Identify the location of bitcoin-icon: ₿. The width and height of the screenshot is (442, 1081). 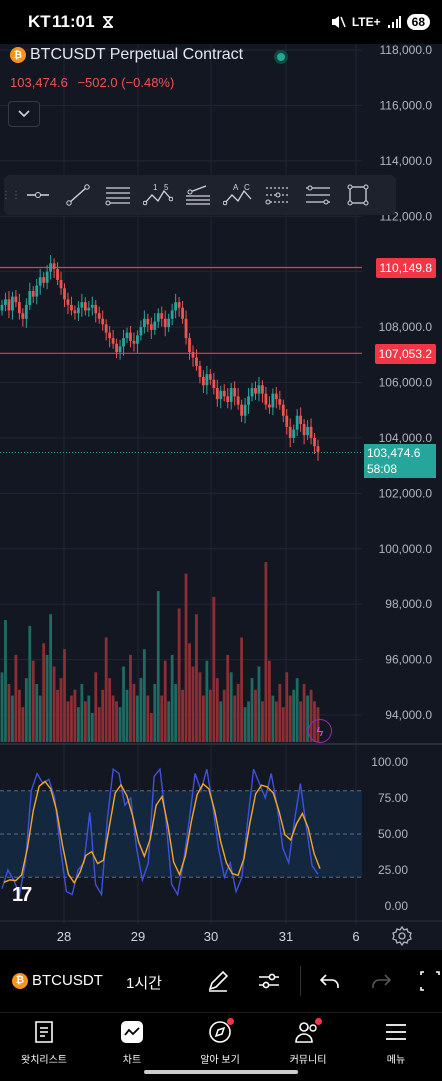
(18, 55).